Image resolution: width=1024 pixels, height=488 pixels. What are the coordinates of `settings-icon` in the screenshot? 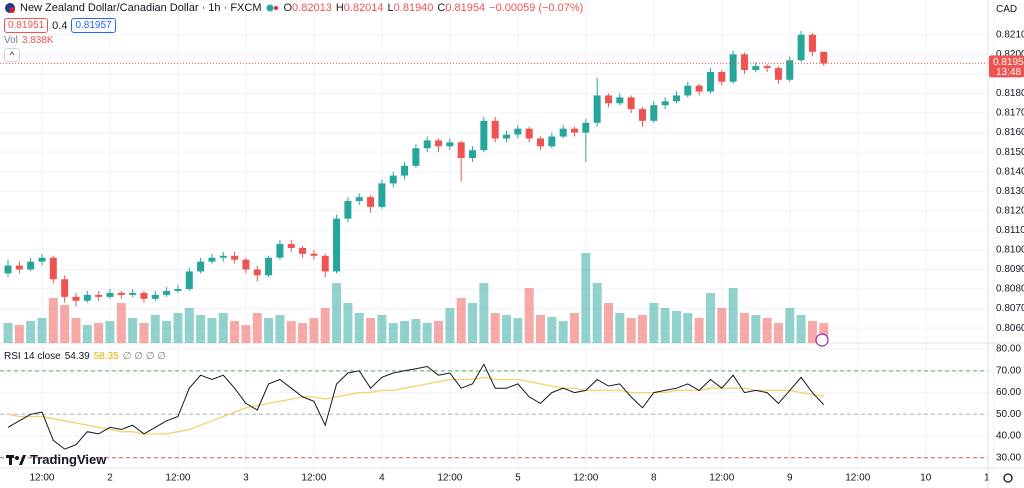 It's located at (1008, 478).